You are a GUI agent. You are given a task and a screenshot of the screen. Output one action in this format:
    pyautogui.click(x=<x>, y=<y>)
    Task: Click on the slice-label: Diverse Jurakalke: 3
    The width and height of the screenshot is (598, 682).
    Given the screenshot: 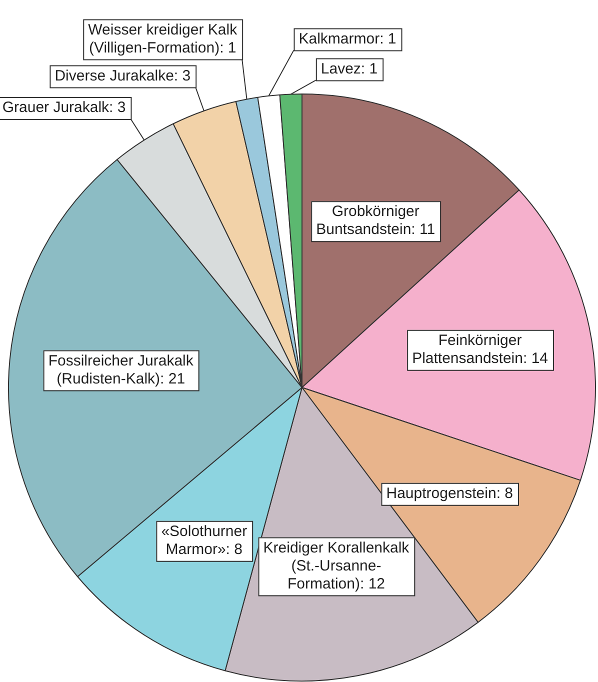 What is the action you would take?
    pyautogui.click(x=122, y=75)
    